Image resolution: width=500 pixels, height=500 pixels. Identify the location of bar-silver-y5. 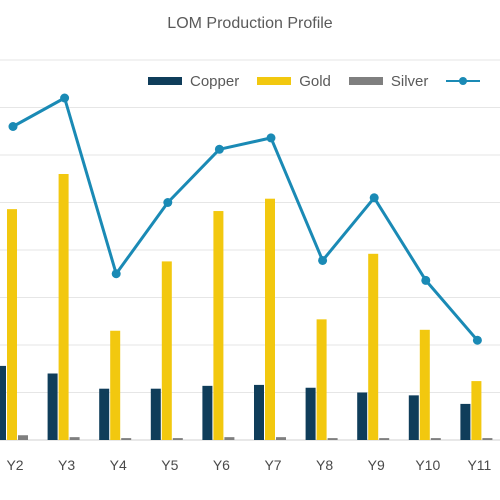
(177, 439).